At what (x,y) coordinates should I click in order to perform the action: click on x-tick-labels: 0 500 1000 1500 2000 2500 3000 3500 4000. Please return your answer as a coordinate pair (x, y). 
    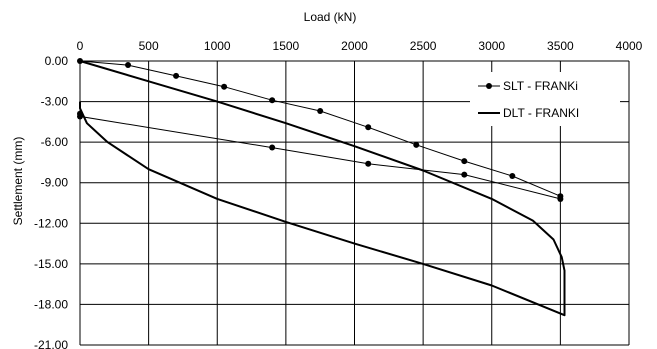
    Looking at the image, I should click on (360, 46).